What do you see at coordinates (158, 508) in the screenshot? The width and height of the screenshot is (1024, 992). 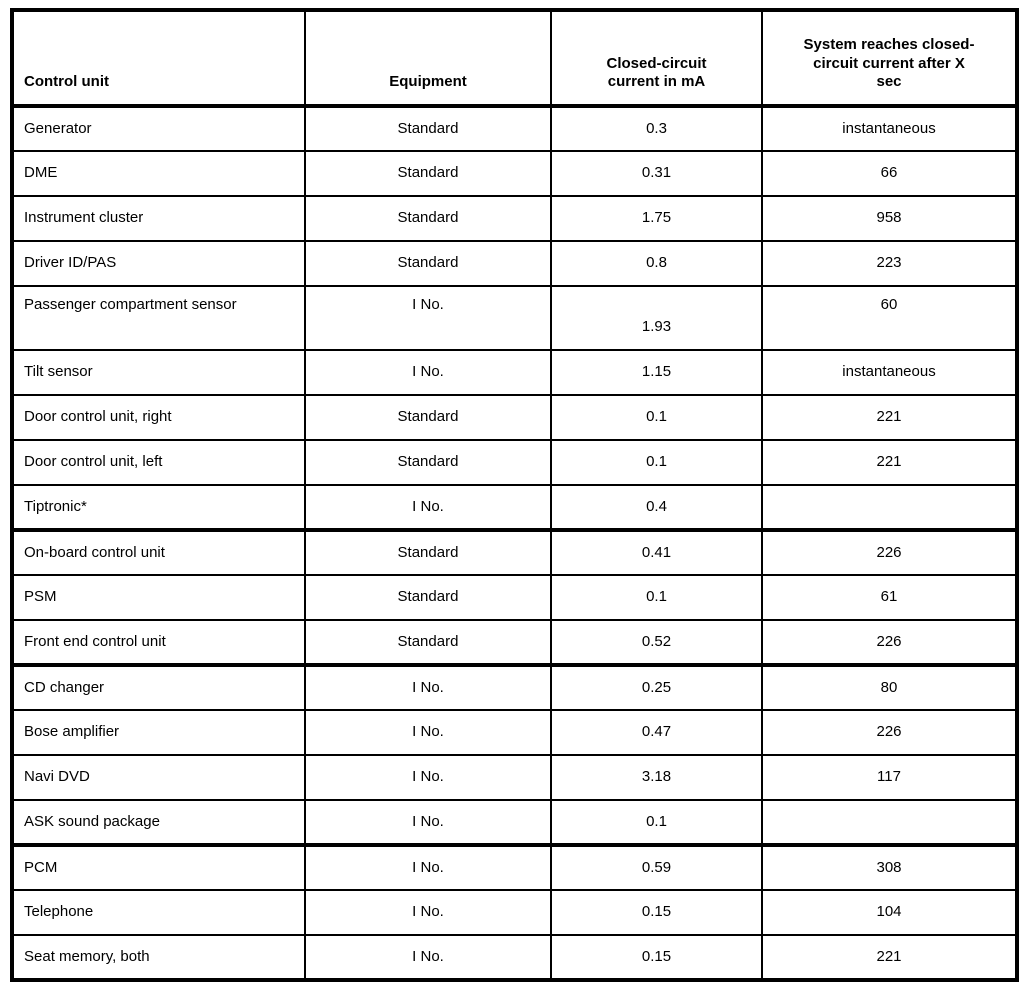 I see `cell-control-unit: Tiptronic*` at bounding box center [158, 508].